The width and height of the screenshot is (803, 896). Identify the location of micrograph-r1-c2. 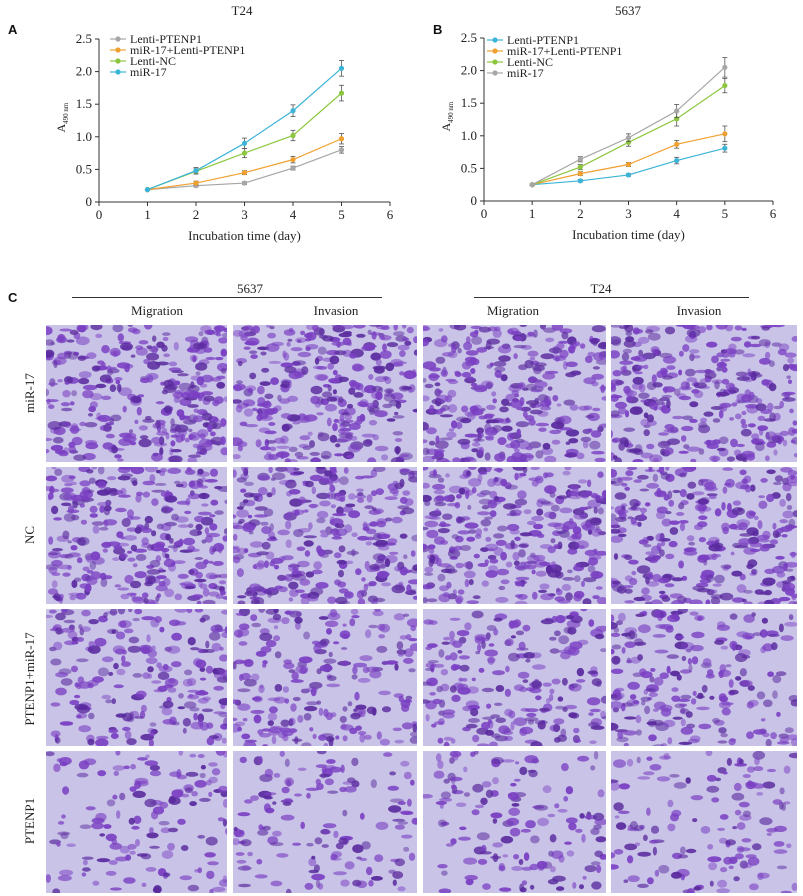
(325, 393).